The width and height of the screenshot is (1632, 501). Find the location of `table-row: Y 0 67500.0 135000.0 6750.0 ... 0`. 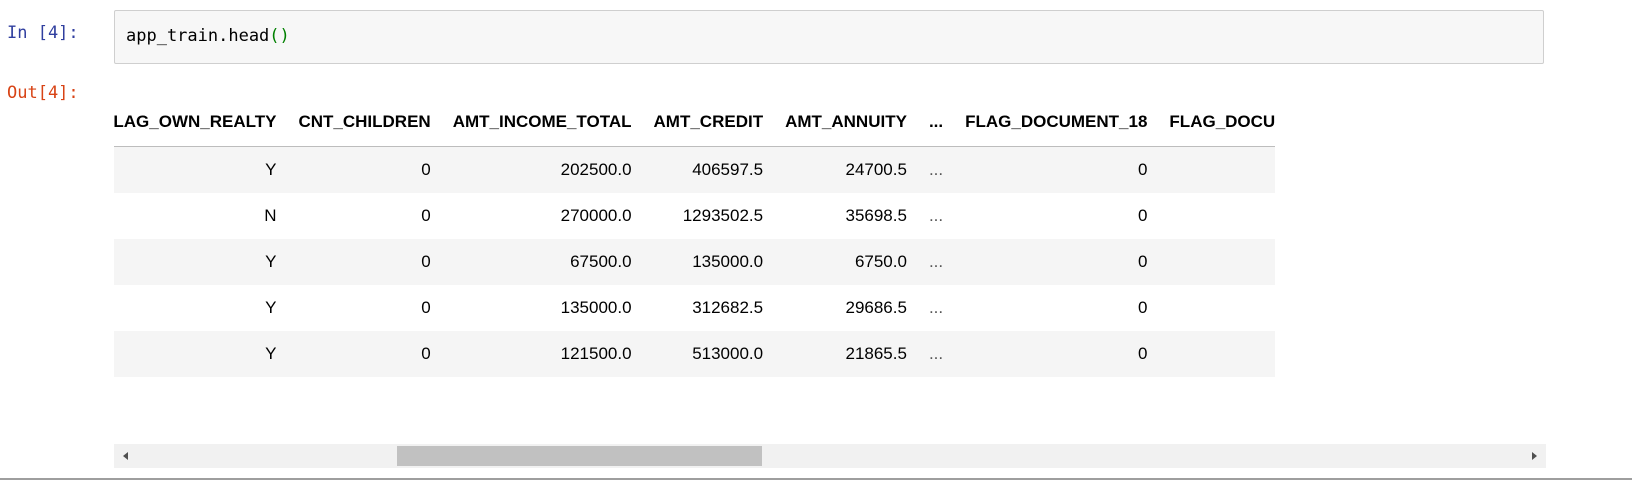

table-row: Y 0 67500.0 135000.0 6750.0 ... 0 is located at coordinates (695, 262).